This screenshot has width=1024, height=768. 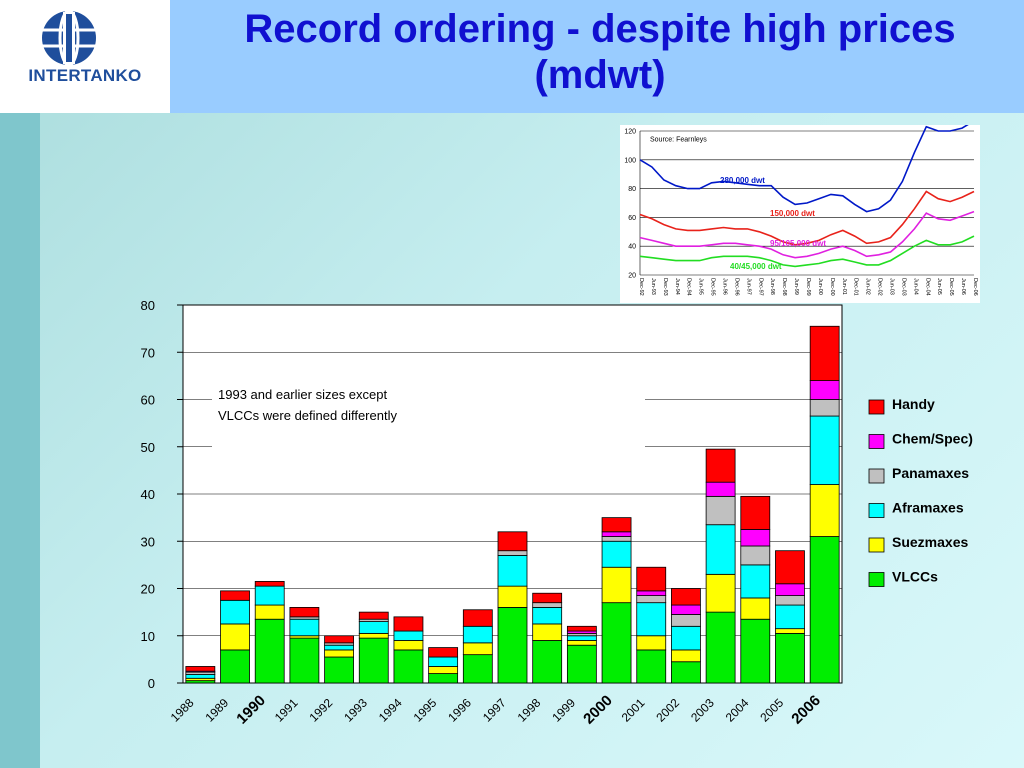 What do you see at coordinates (720, 593) in the screenshot?
I see `bar-2003-suezmaxes` at bounding box center [720, 593].